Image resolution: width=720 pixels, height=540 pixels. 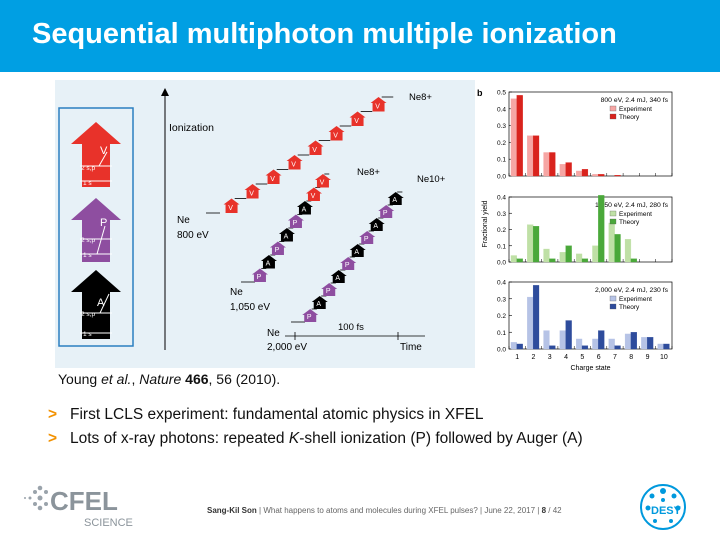 I want to click on bullet-text: Lots of x-ray photons: repeated, so click(x=179, y=438).